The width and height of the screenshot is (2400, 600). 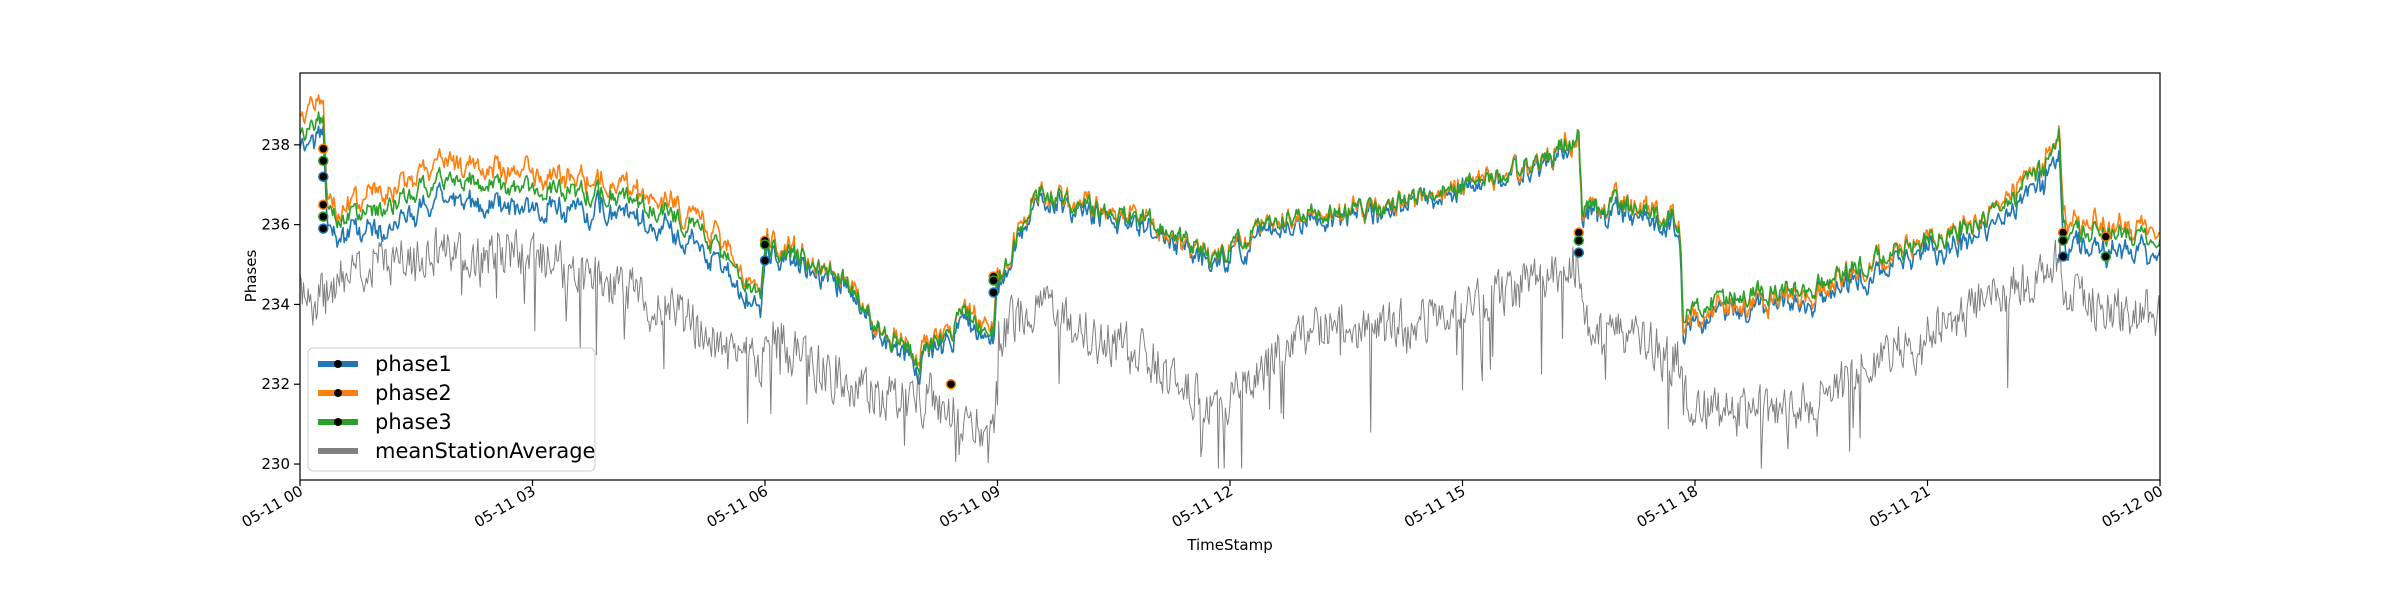 I want to click on y-axis-title: Phases, so click(x=251, y=276).